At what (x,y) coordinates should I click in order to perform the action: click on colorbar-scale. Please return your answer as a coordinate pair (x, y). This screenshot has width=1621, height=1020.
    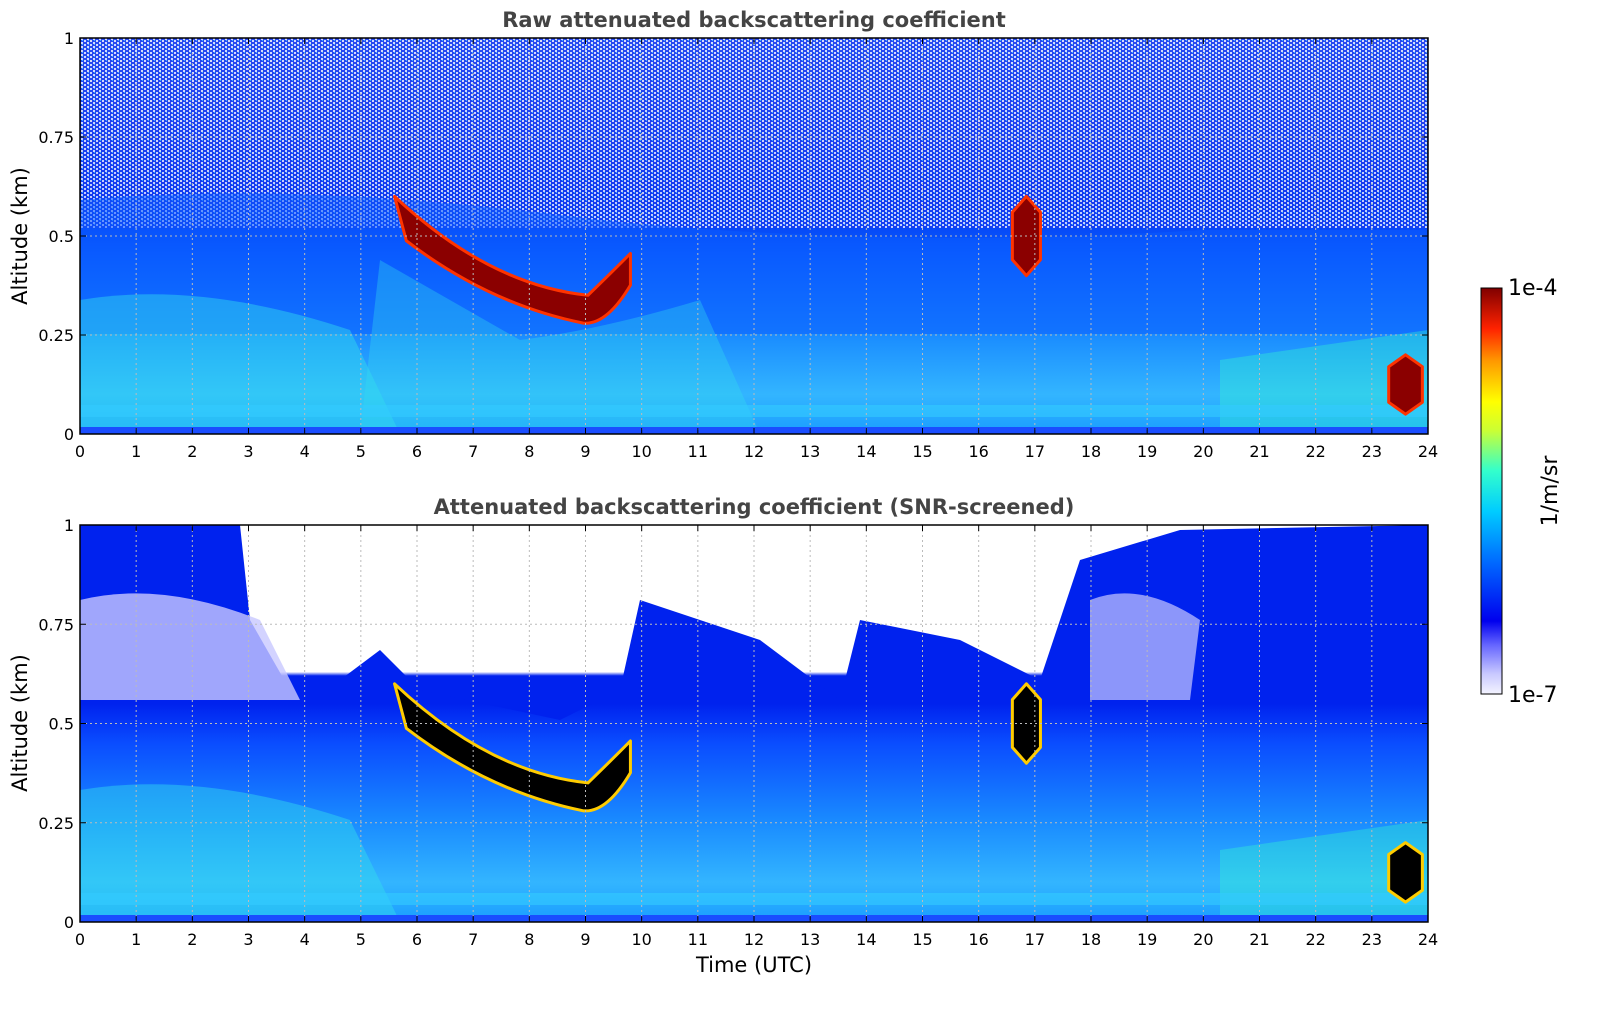
    Looking at the image, I should click on (1491, 491).